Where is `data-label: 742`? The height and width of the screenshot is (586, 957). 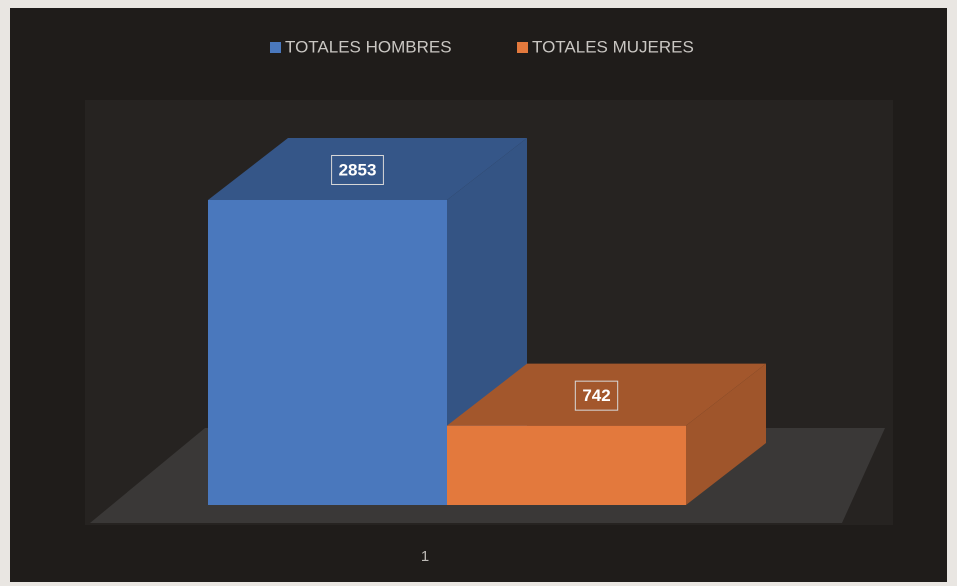
data-label: 742 is located at coordinates (596, 395).